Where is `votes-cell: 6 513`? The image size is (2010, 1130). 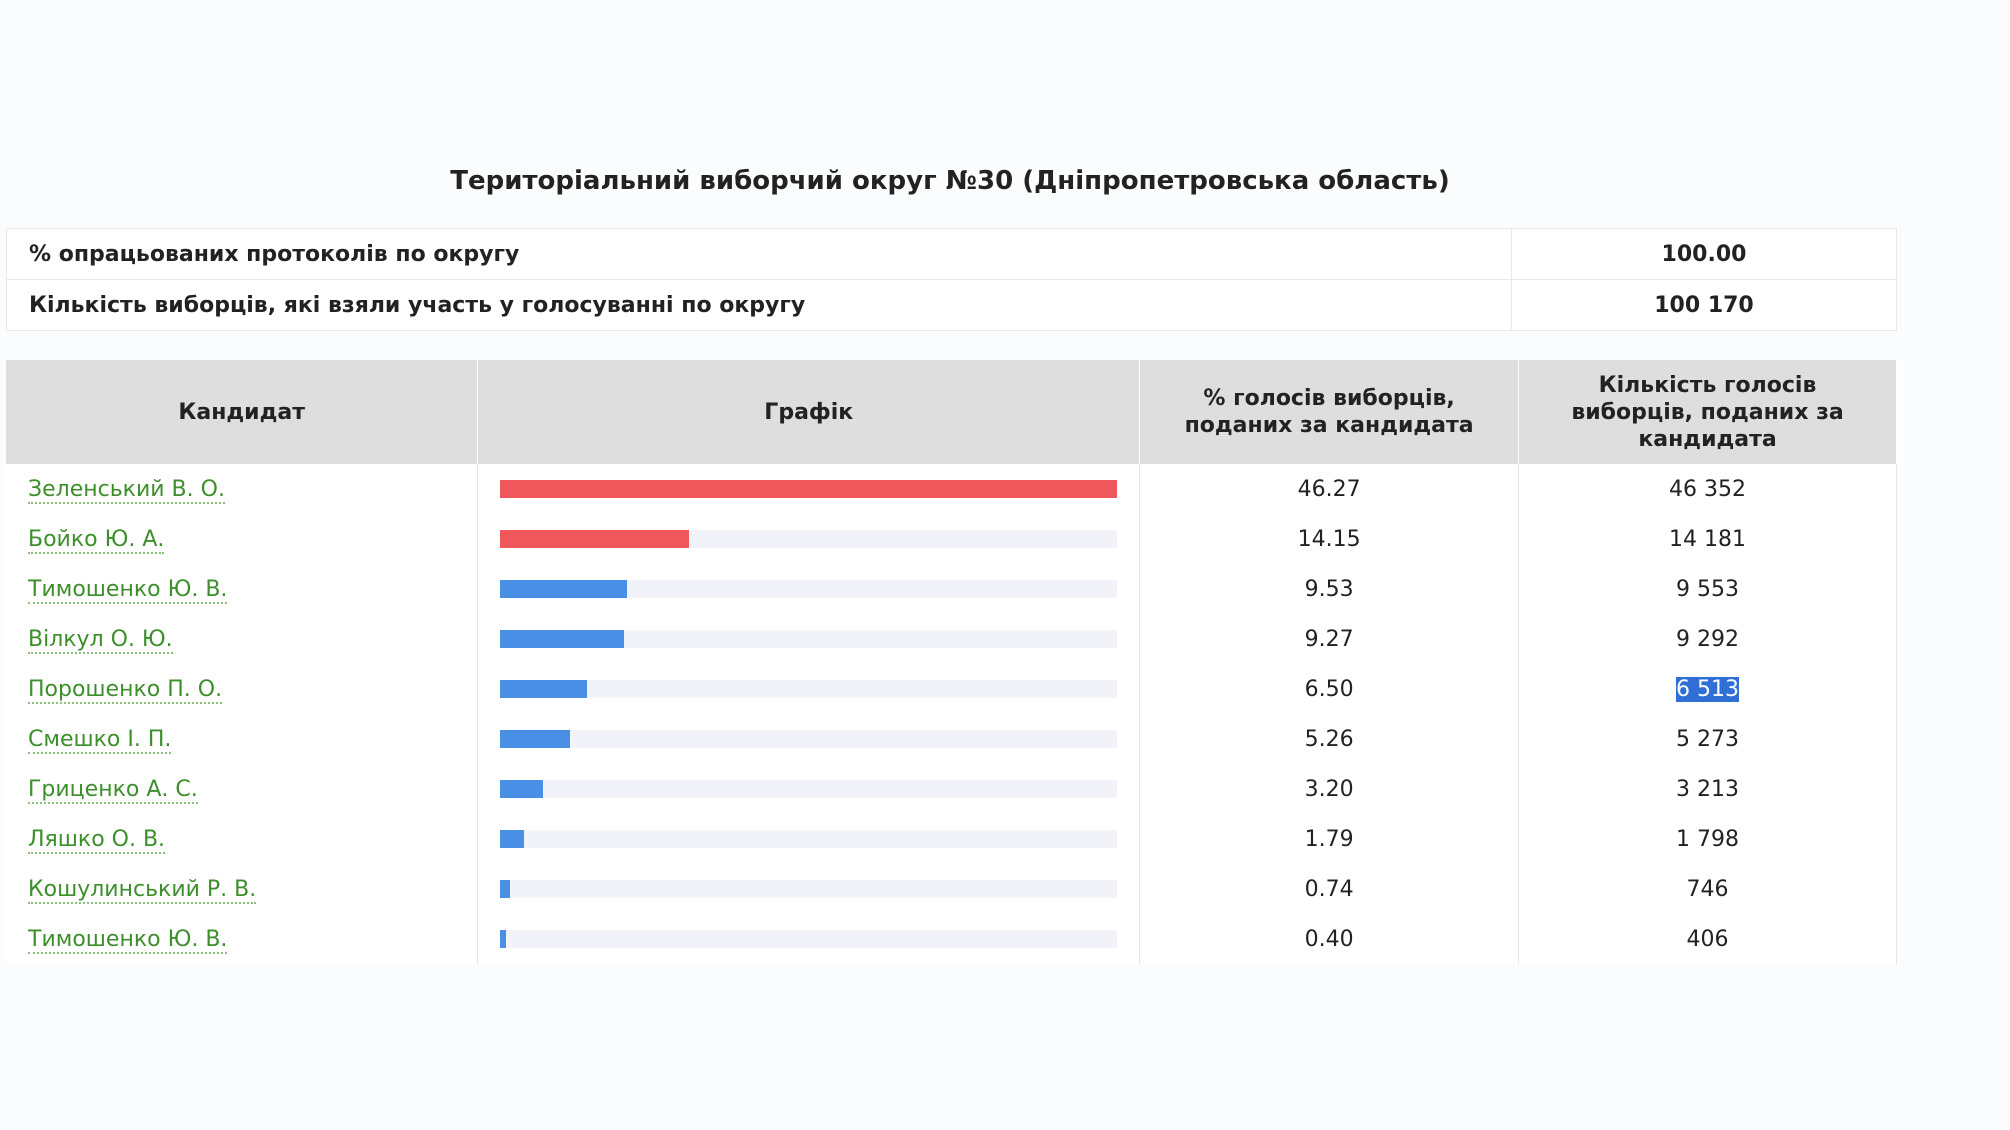 votes-cell: 6 513 is located at coordinates (1707, 689).